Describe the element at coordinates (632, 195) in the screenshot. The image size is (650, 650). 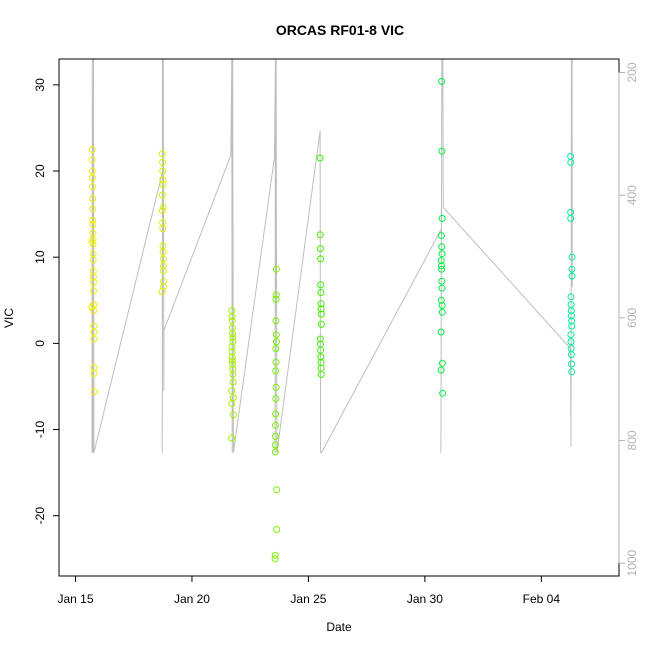
I see `secondary-tick-label: 400` at that location.